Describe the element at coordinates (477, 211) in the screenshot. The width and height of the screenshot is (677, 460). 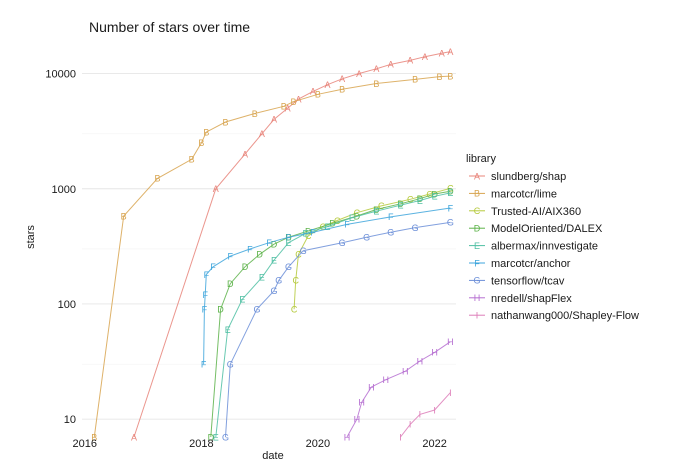
I see `legend-key-symbol: C` at that location.